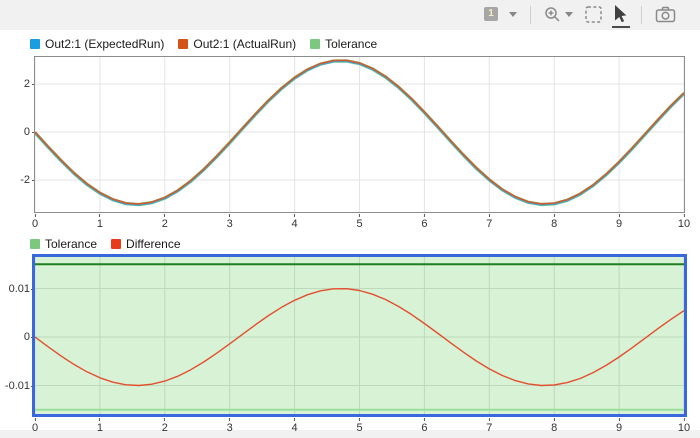  I want to click on zoom-in-icon, so click(552, 14).